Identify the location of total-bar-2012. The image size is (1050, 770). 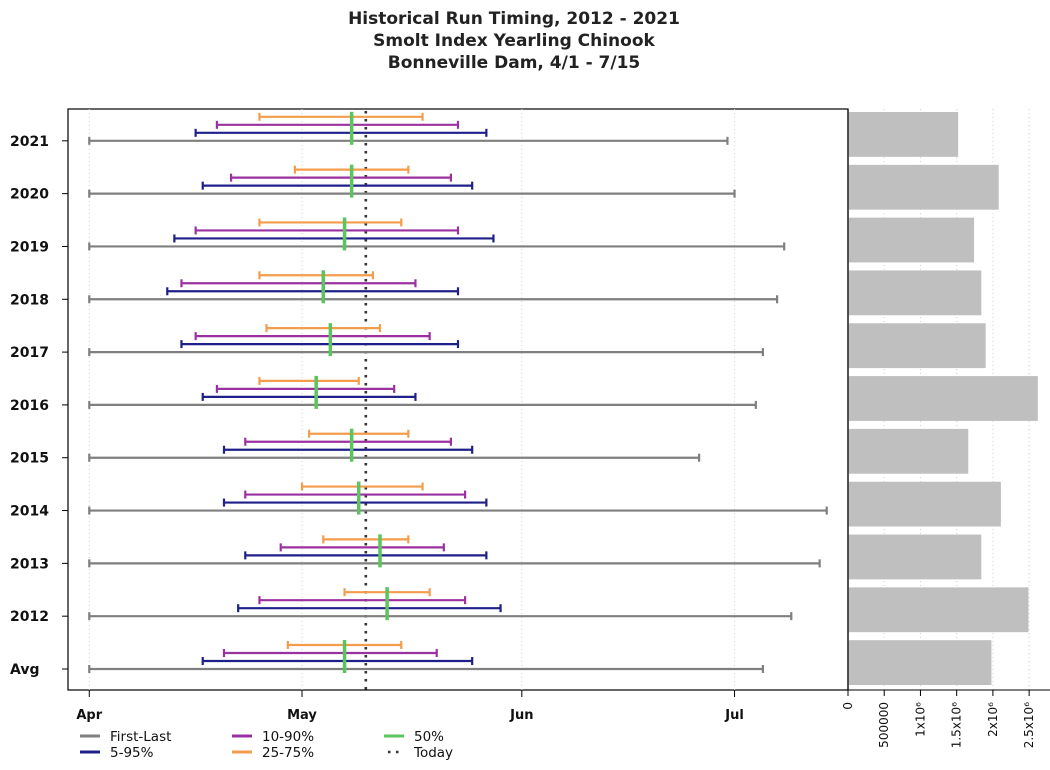
(938, 609).